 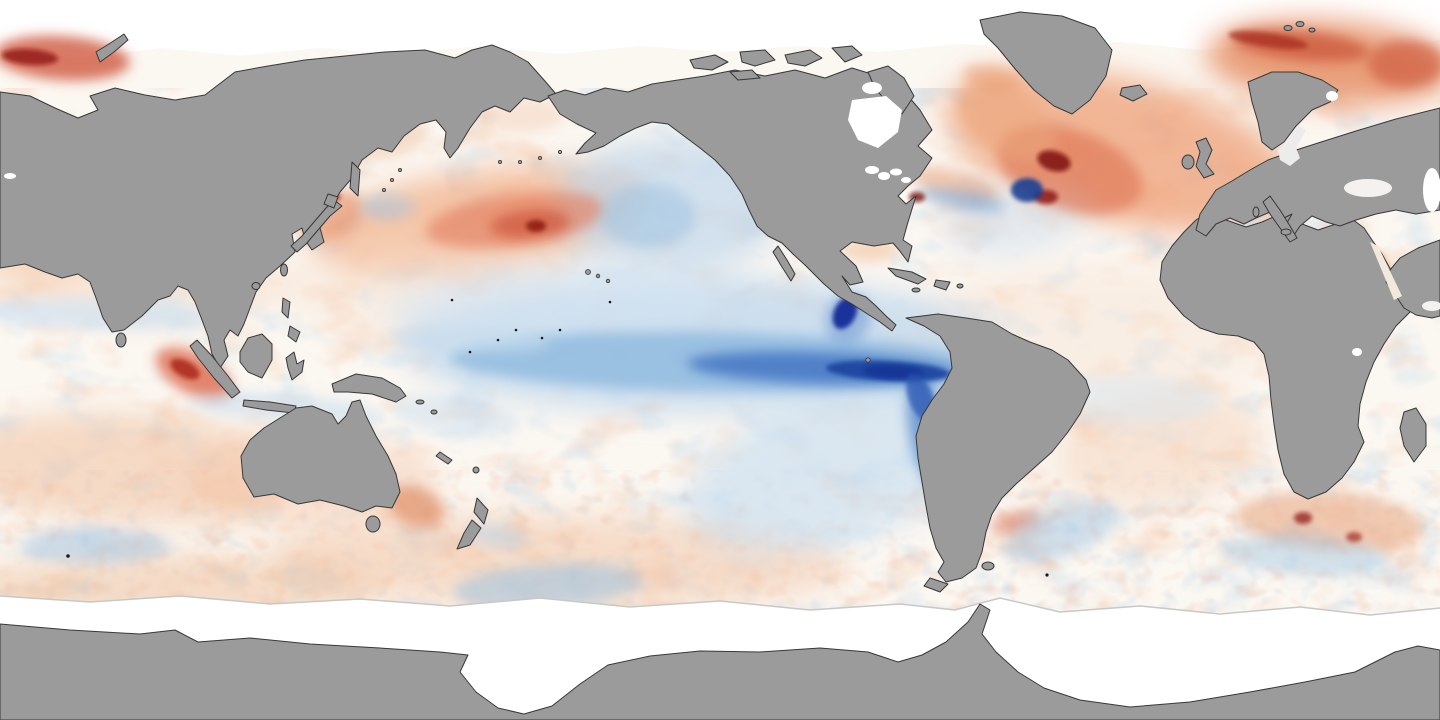 I want to click on kara-sea-warm, so click(x=65, y=58).